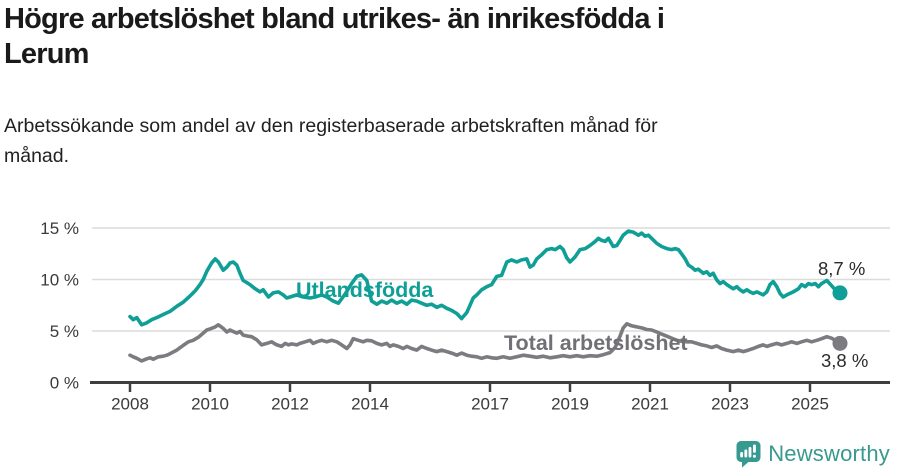 Image resolution: width=900 pixels, height=474 pixels. What do you see at coordinates (841, 268) in the screenshot?
I see `end-value-label-utlandsfodda: 8,7 %` at bounding box center [841, 268].